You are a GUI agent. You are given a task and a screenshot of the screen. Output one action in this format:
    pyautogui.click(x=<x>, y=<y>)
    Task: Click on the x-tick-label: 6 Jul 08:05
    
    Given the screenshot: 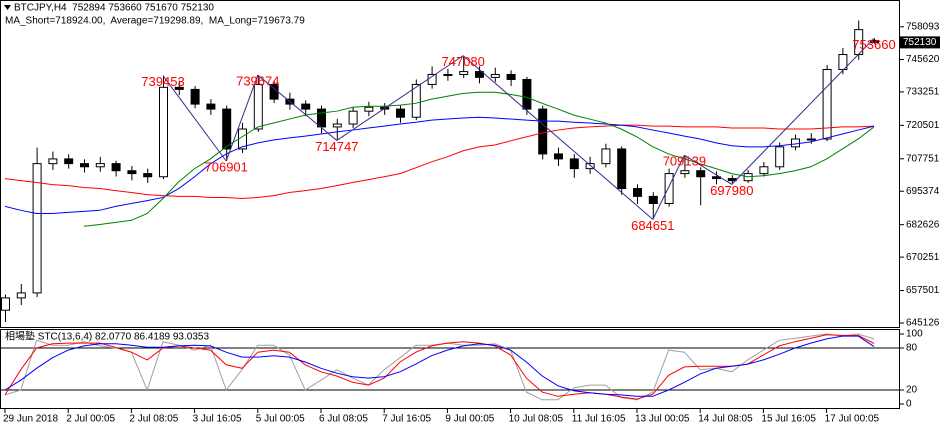 What is the action you would take?
    pyautogui.click(x=343, y=419)
    